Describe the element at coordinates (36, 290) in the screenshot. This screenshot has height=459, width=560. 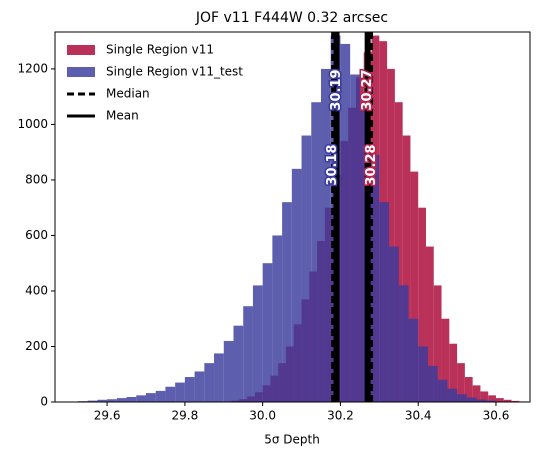
I see `y-tick-label: 400` at that location.